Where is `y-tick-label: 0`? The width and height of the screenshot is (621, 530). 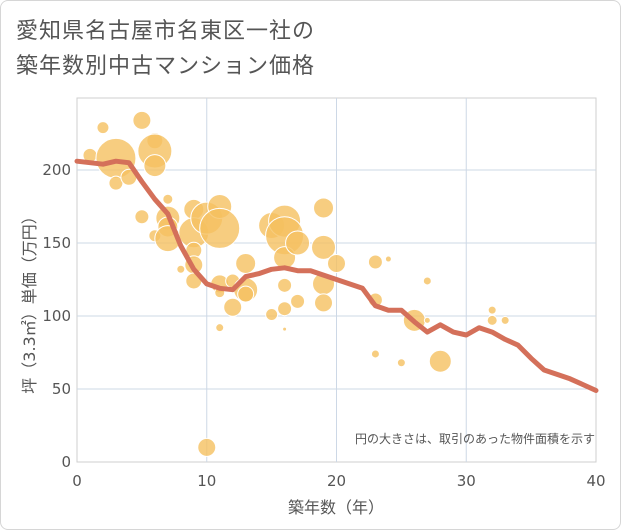 y-tick-label: 0 is located at coordinates (66, 462).